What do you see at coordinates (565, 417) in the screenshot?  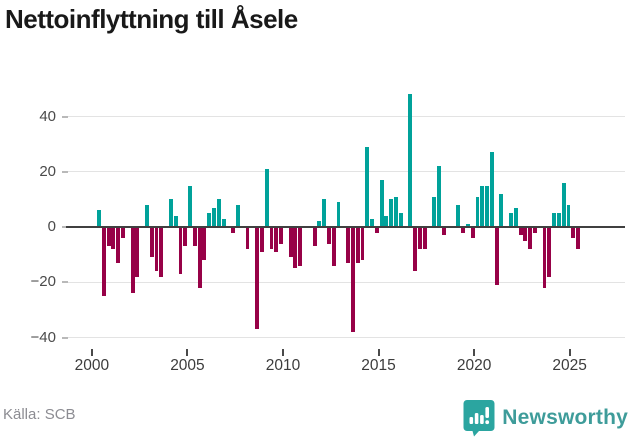 I see `brand-name: Newsworthy` at bounding box center [565, 417].